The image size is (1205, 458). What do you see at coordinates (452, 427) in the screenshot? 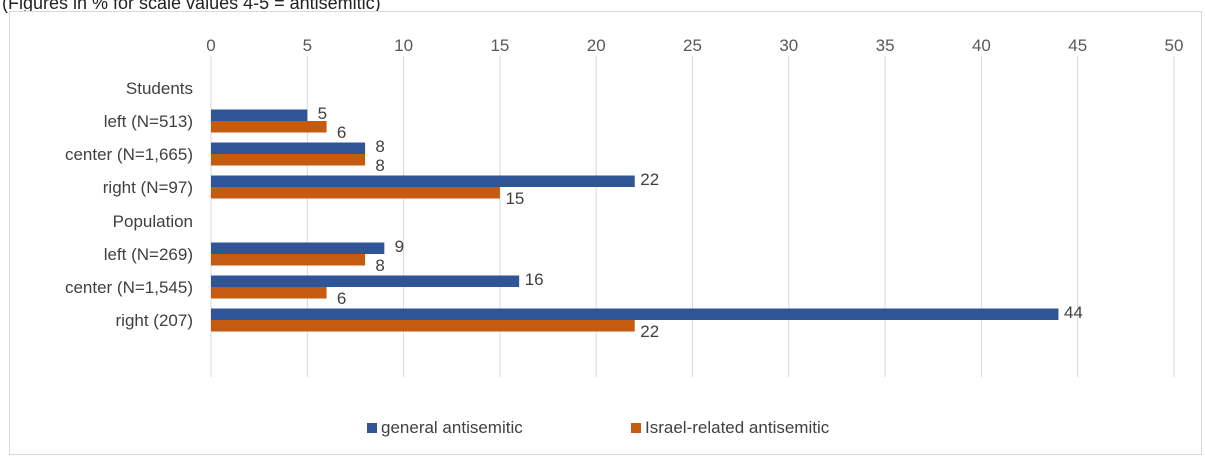
I see `legend-label: general antisemitic` at bounding box center [452, 427].